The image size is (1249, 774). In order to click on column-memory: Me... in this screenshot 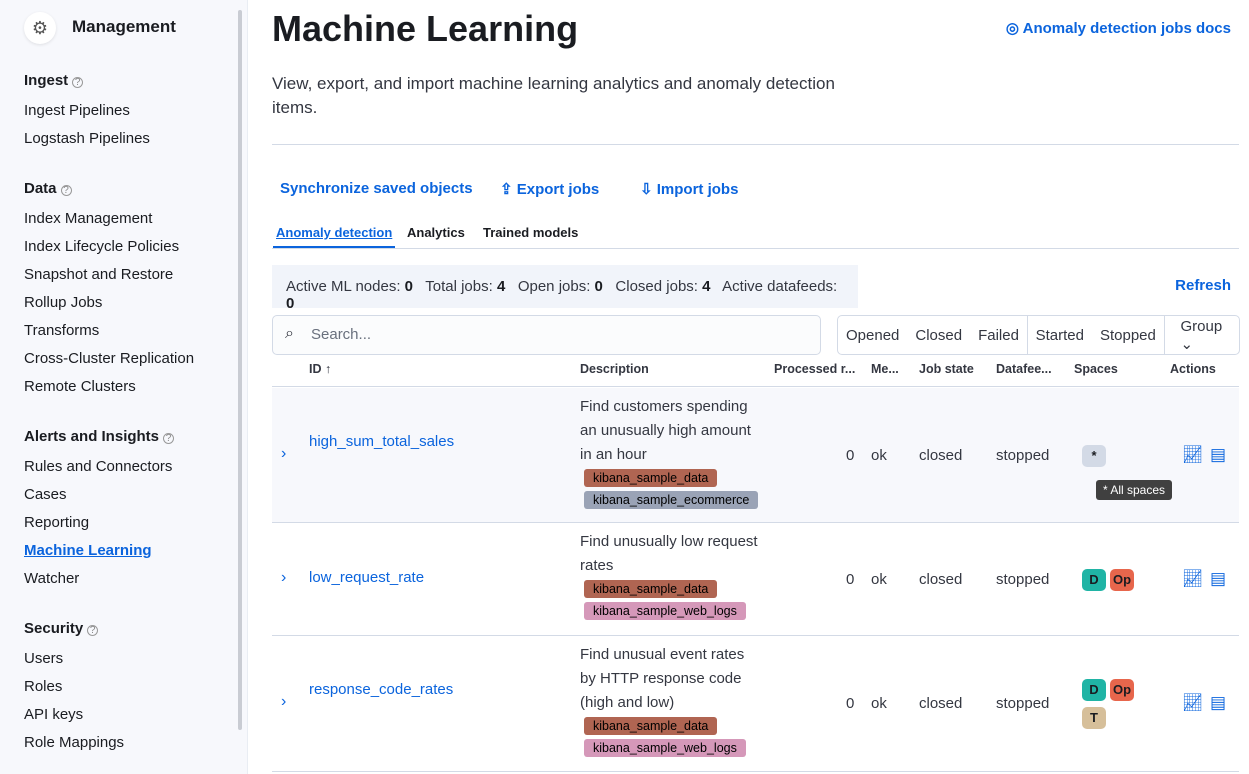, I will do `click(885, 369)`.